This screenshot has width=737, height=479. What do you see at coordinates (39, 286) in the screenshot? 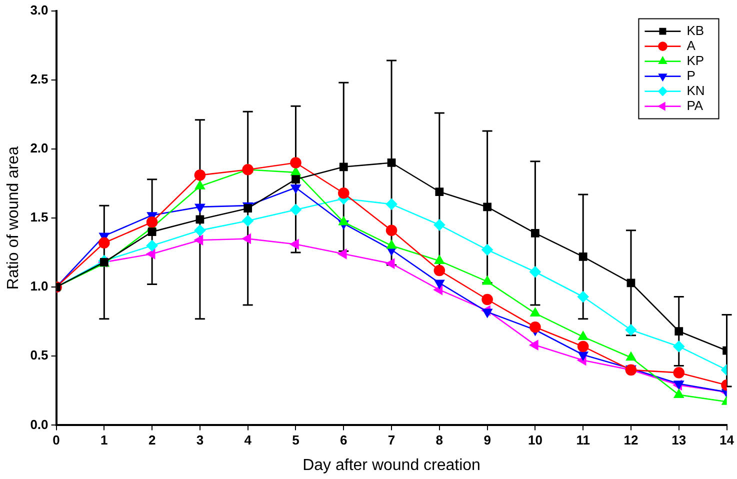
I see `y-tick-label: 1.0` at bounding box center [39, 286].